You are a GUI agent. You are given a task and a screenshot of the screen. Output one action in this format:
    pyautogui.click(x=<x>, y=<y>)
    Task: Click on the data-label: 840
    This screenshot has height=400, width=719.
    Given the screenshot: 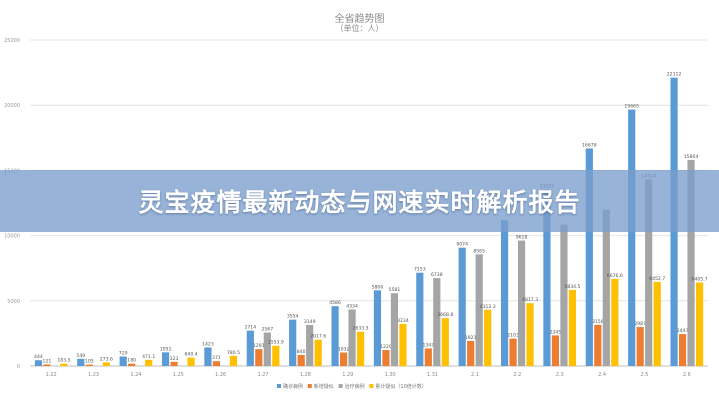 What is the action you would take?
    pyautogui.click(x=301, y=352)
    